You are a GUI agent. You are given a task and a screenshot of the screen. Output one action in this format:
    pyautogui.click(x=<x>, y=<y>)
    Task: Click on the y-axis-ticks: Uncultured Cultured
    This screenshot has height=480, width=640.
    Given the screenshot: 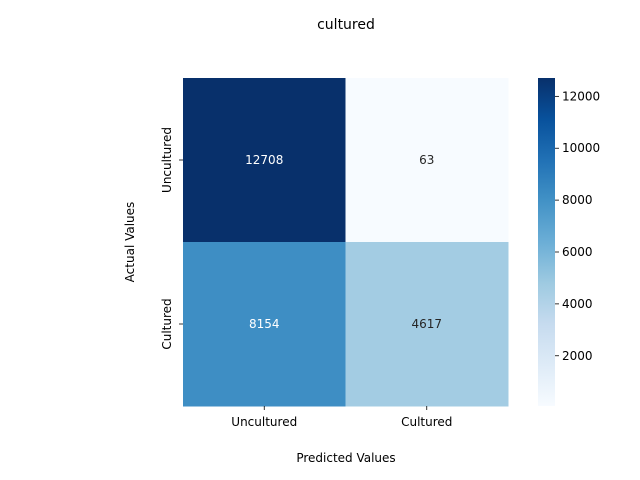 What is the action you would take?
    pyautogui.click(x=171, y=238)
    